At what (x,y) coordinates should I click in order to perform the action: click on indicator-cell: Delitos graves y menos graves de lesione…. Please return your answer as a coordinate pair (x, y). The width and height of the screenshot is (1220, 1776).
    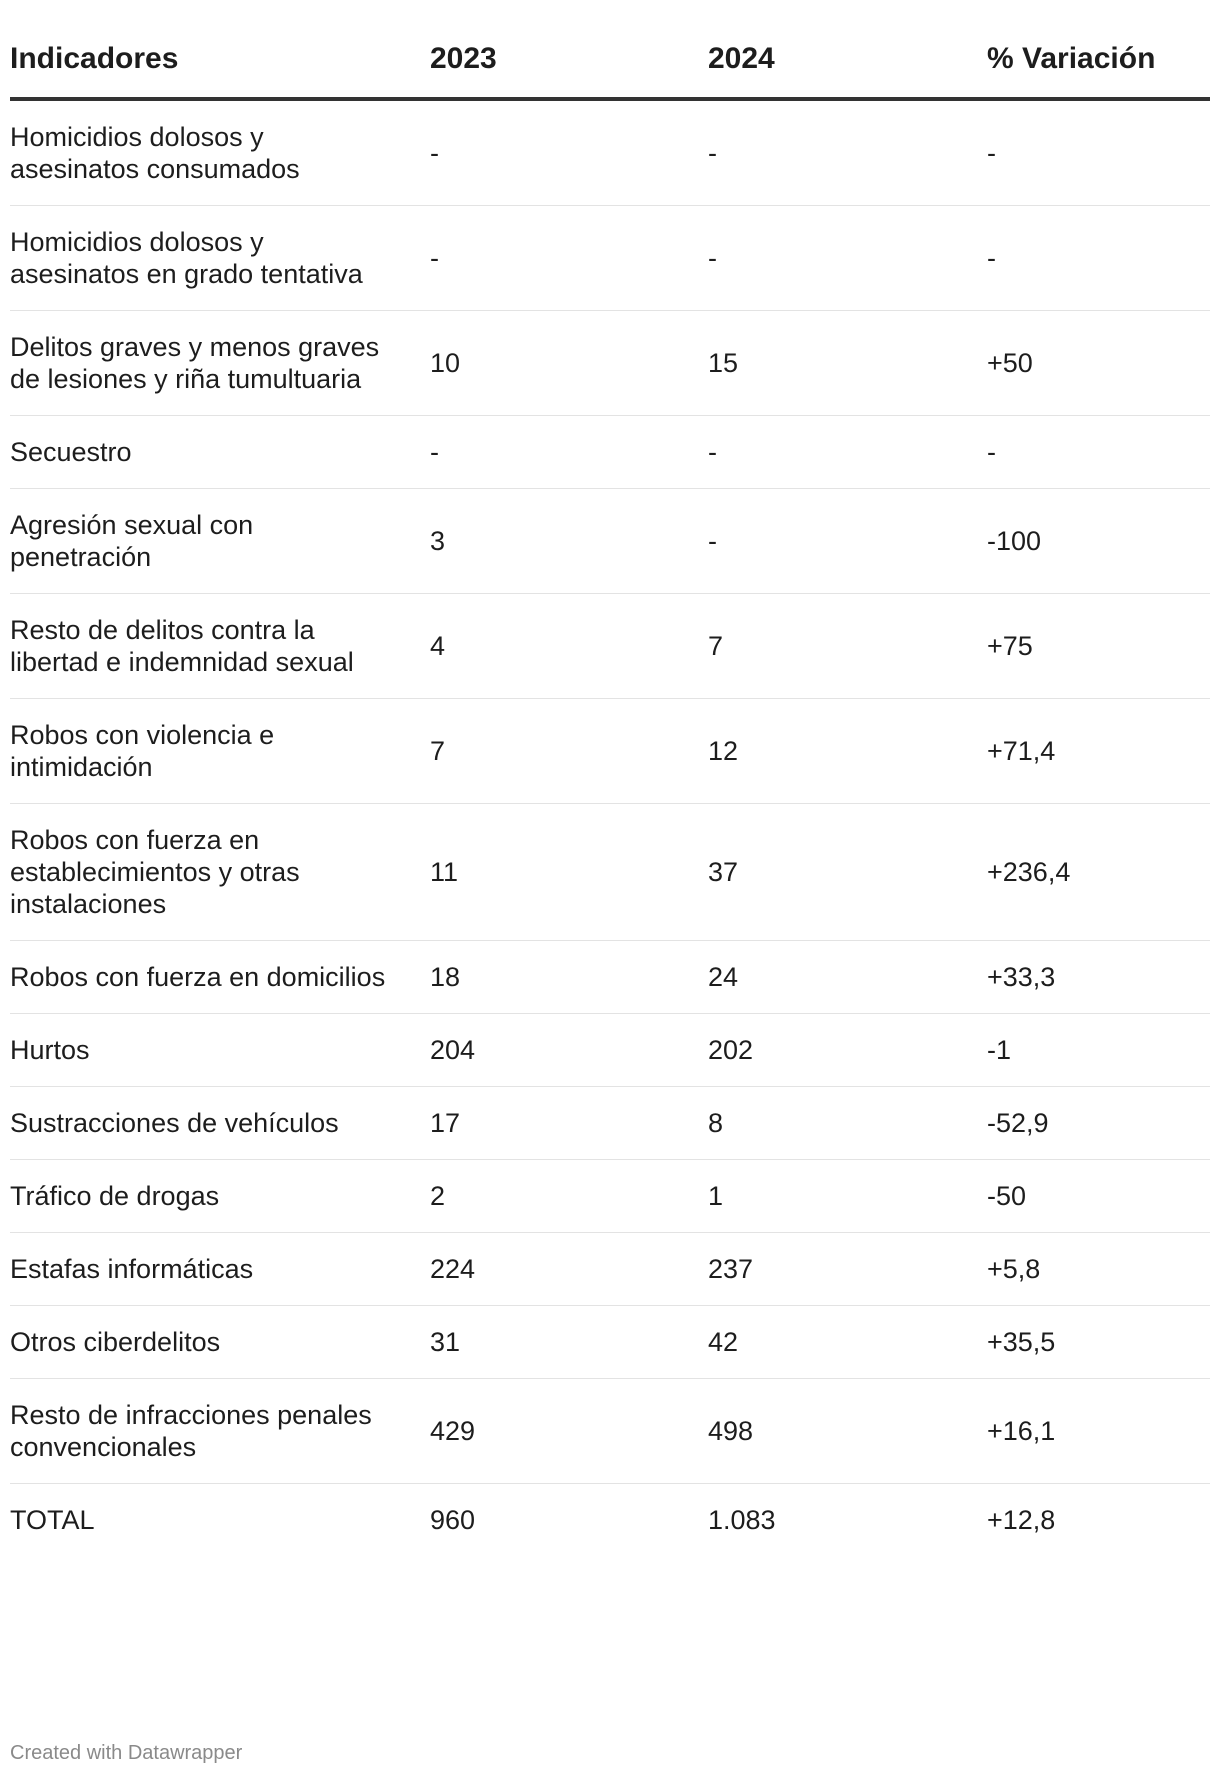
    Looking at the image, I should click on (220, 363).